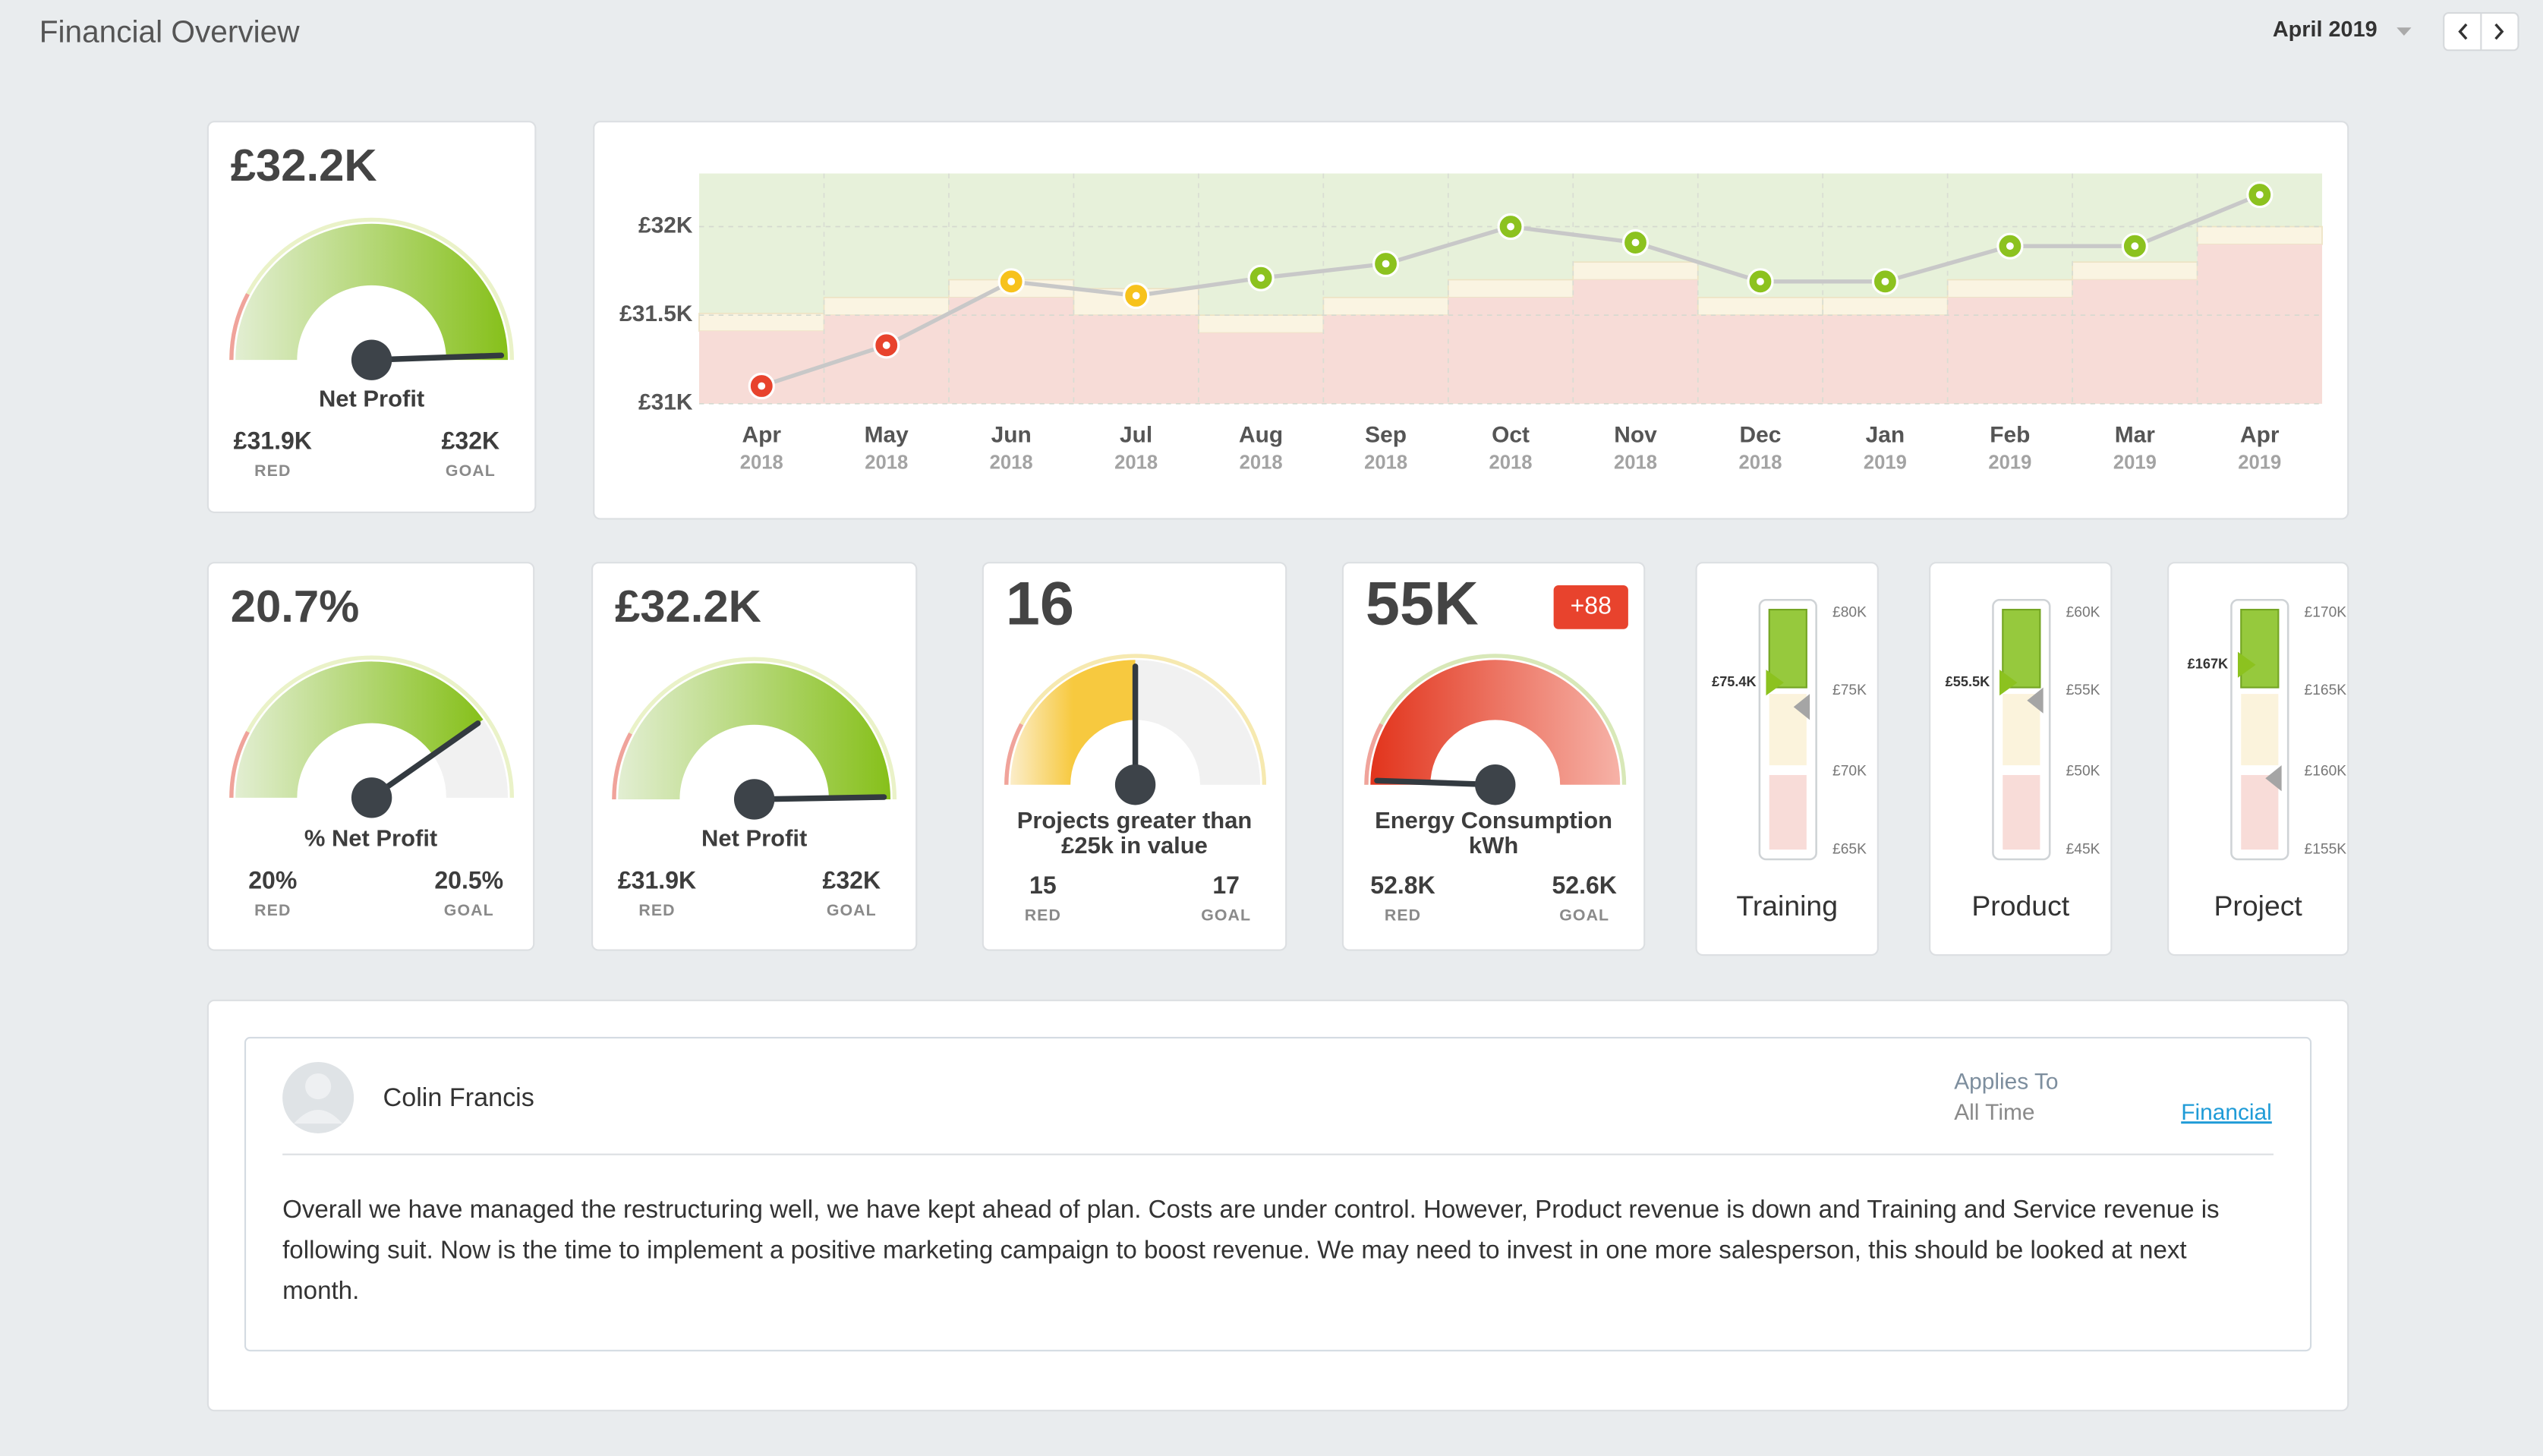 Image resolution: width=2543 pixels, height=1456 pixels. Describe the element at coordinates (2006, 1082) in the screenshot. I see `applies-to-label: Applies To` at that location.